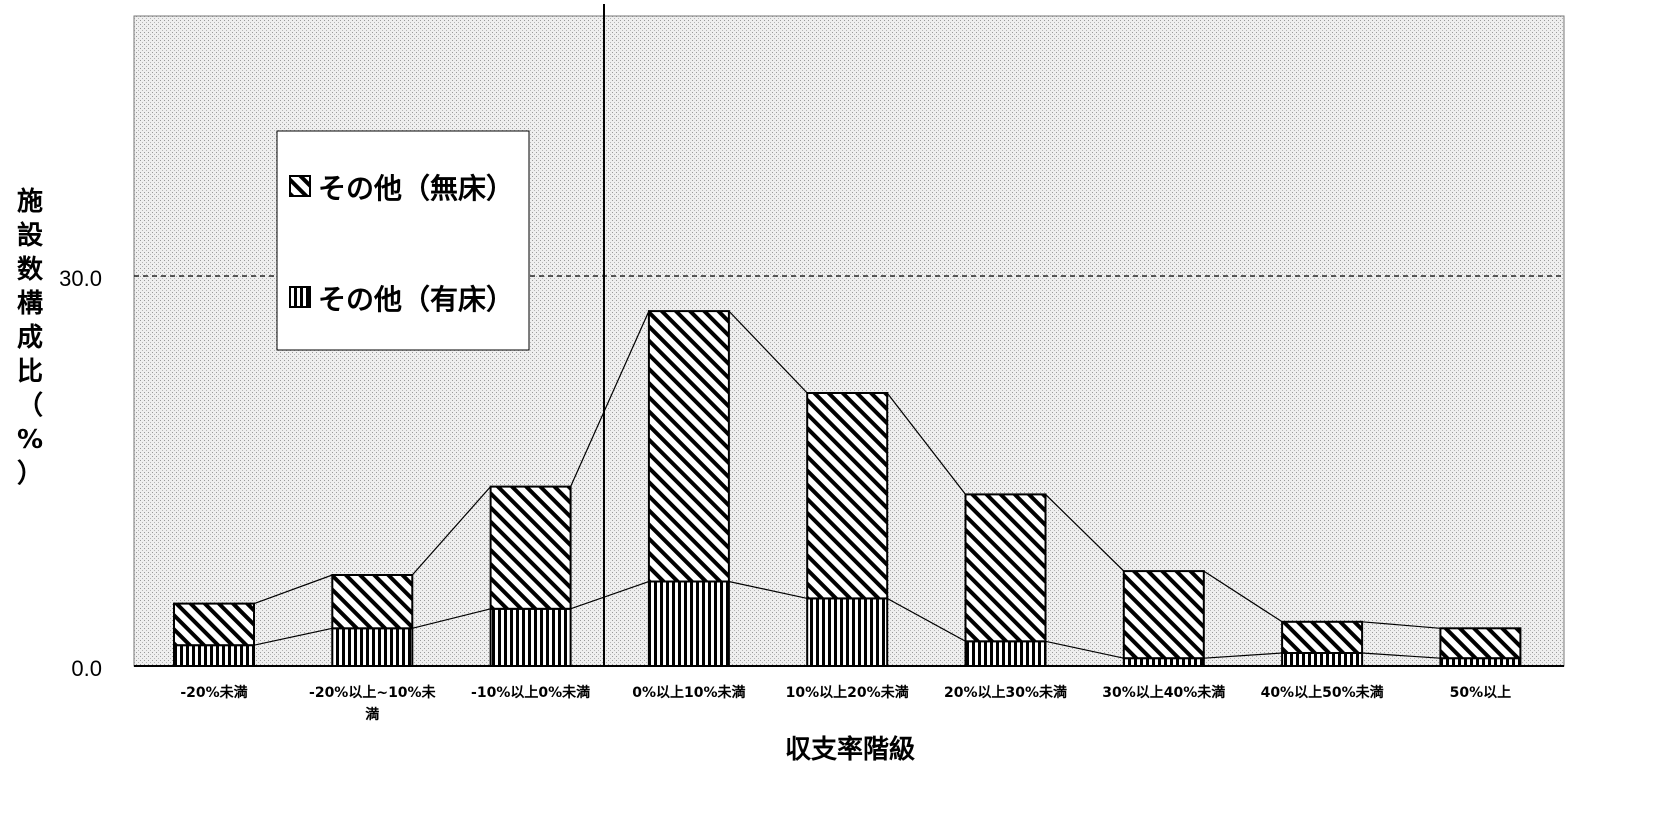 The width and height of the screenshot is (1664, 815). What do you see at coordinates (213, 692) in the screenshot?
I see `x-tick-label: -20%未満` at bounding box center [213, 692].